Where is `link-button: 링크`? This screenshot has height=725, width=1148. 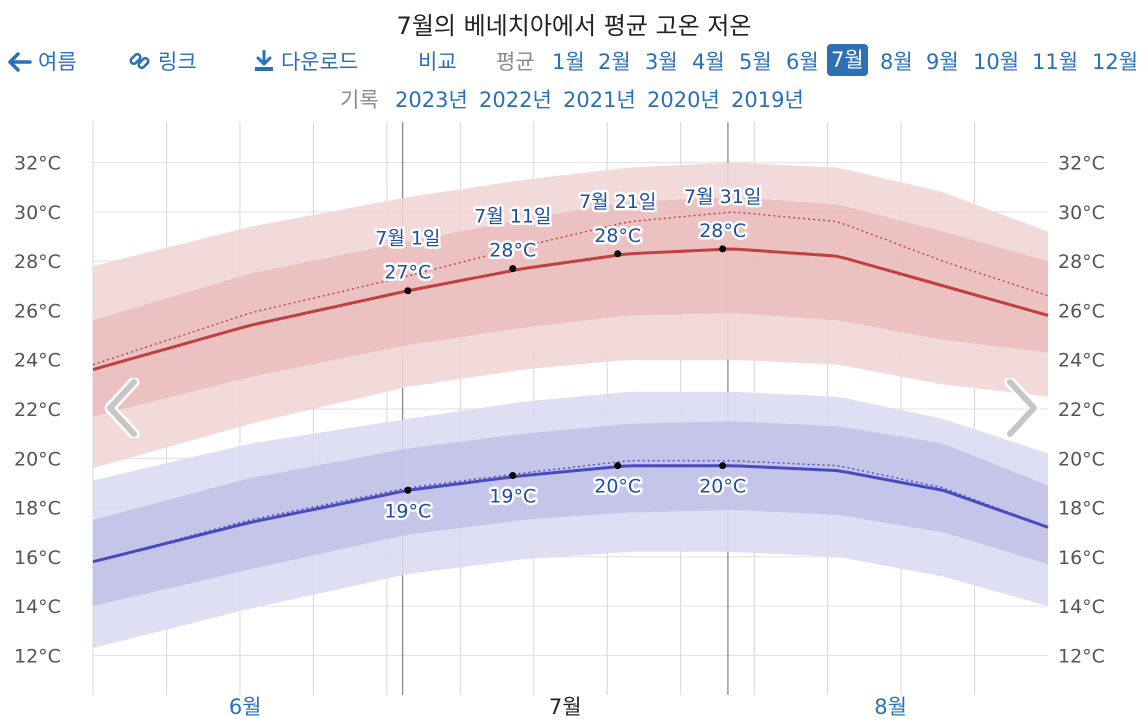 link-button: 링크 is located at coordinates (162, 61).